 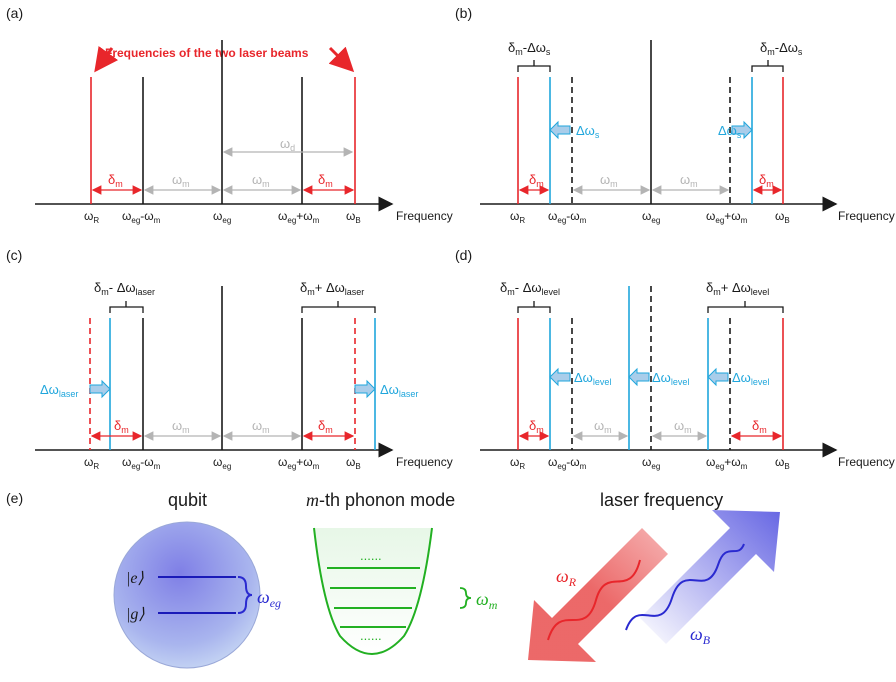 I want to click on blue-beam-wave, so click(x=685, y=587).